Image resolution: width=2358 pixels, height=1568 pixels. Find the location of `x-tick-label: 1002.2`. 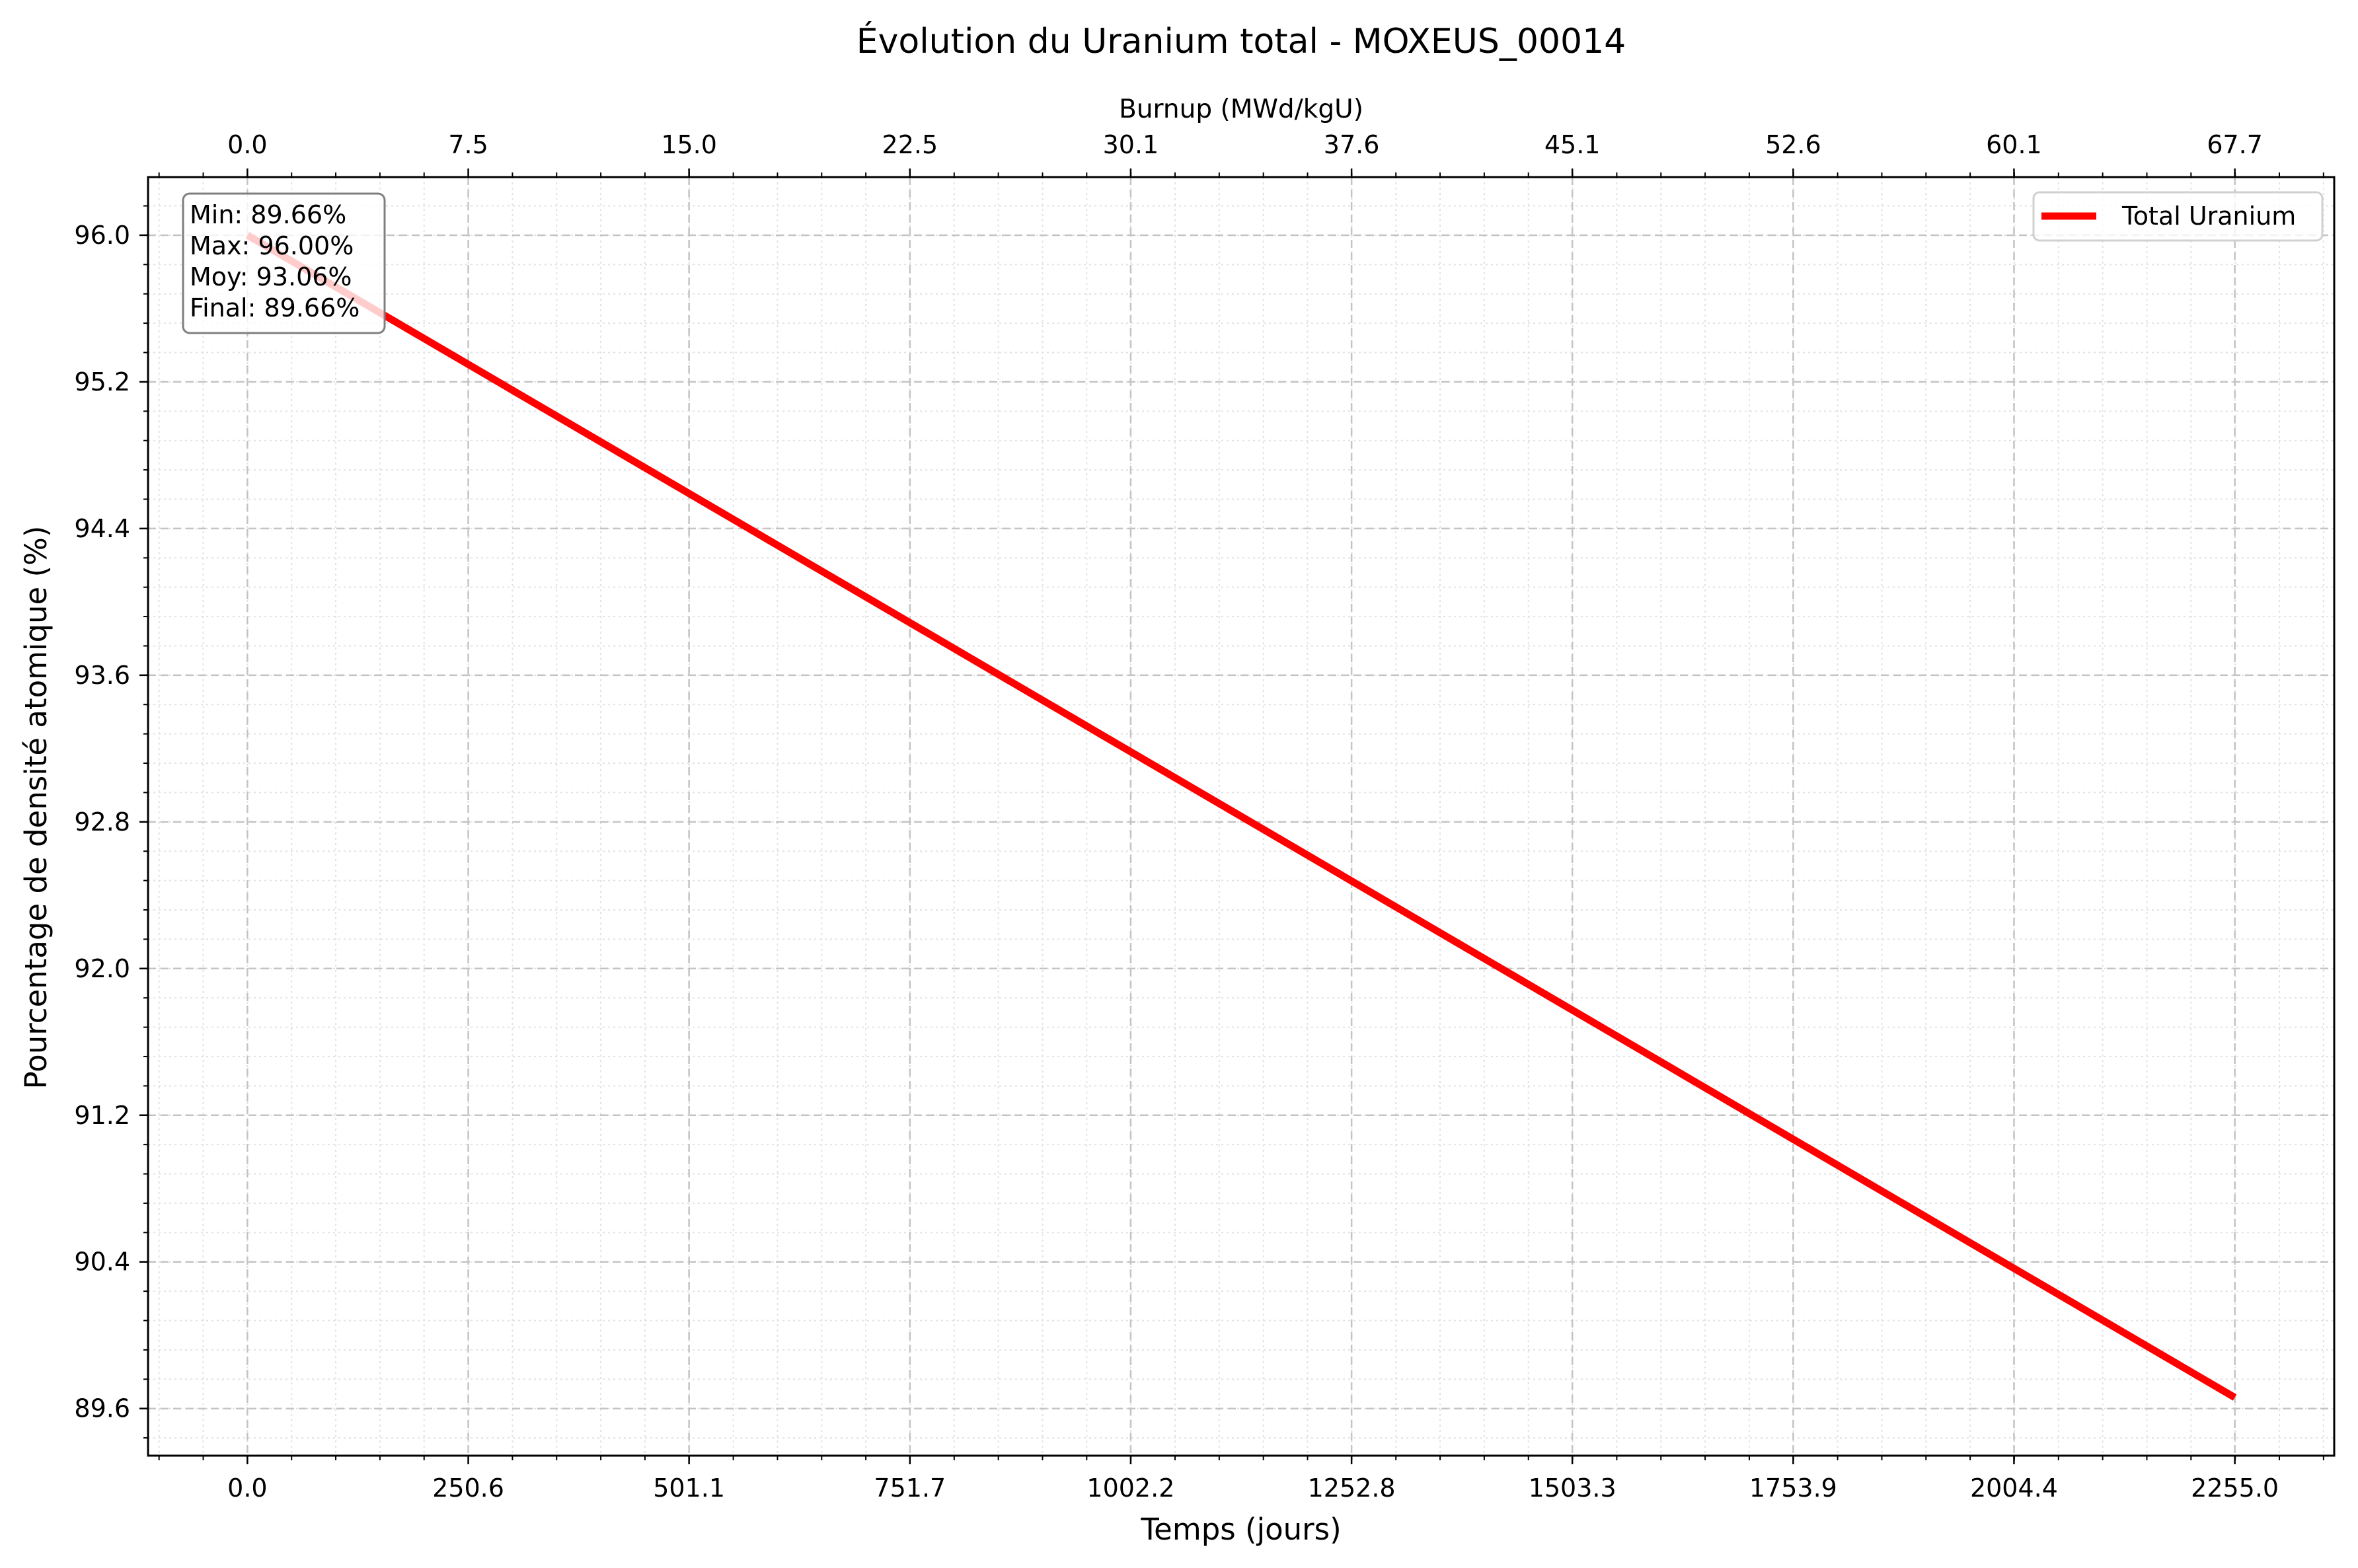

x-tick-label: 1002.2 is located at coordinates (1130, 1489).